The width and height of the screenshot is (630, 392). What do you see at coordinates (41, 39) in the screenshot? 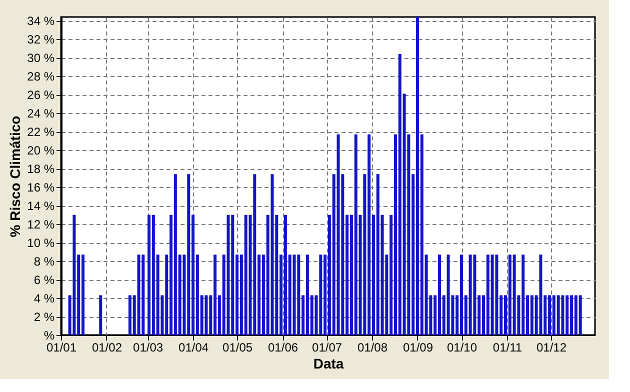
I see `y-tick-label: 32 %` at bounding box center [41, 39].